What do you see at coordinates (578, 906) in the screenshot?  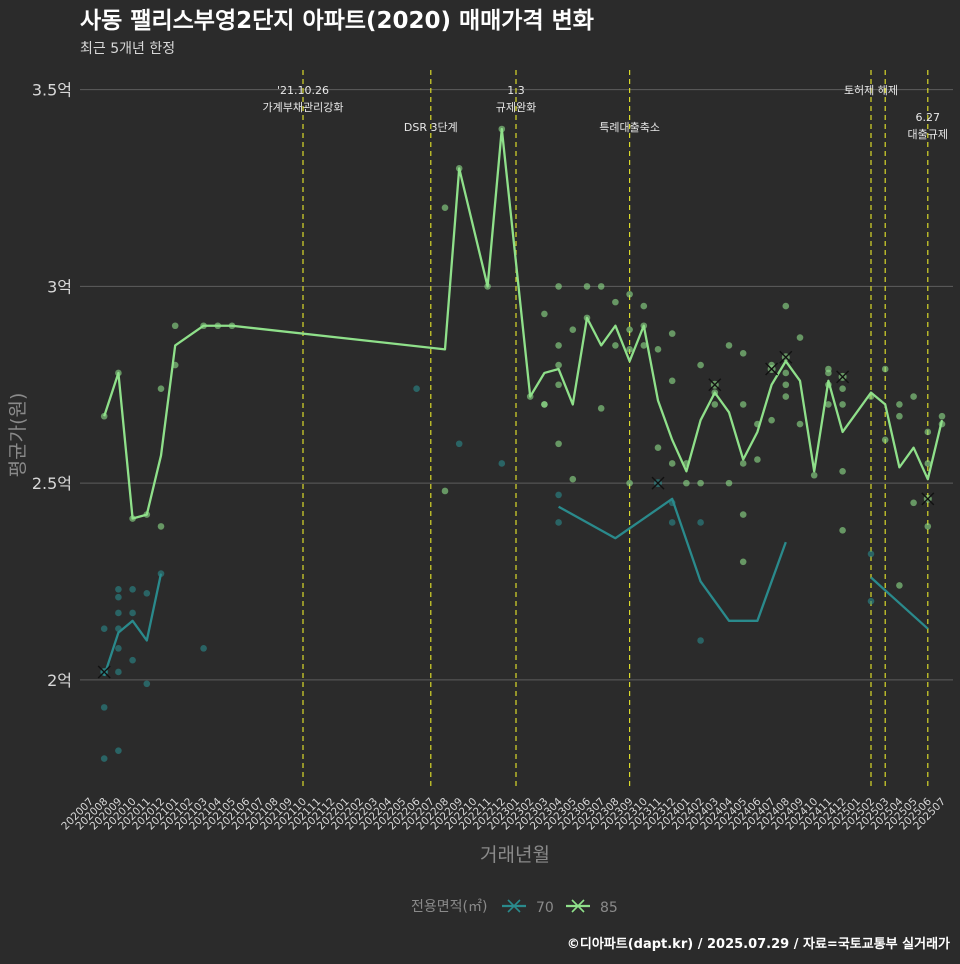 I see `legend-swatch-marker` at bounding box center [578, 906].